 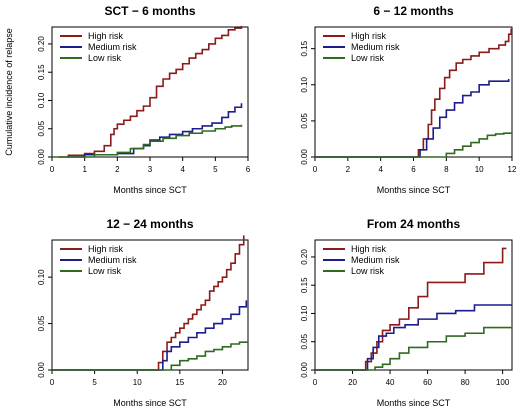 I want to click on chart-title: 6 − 12 months, so click(x=413, y=11).